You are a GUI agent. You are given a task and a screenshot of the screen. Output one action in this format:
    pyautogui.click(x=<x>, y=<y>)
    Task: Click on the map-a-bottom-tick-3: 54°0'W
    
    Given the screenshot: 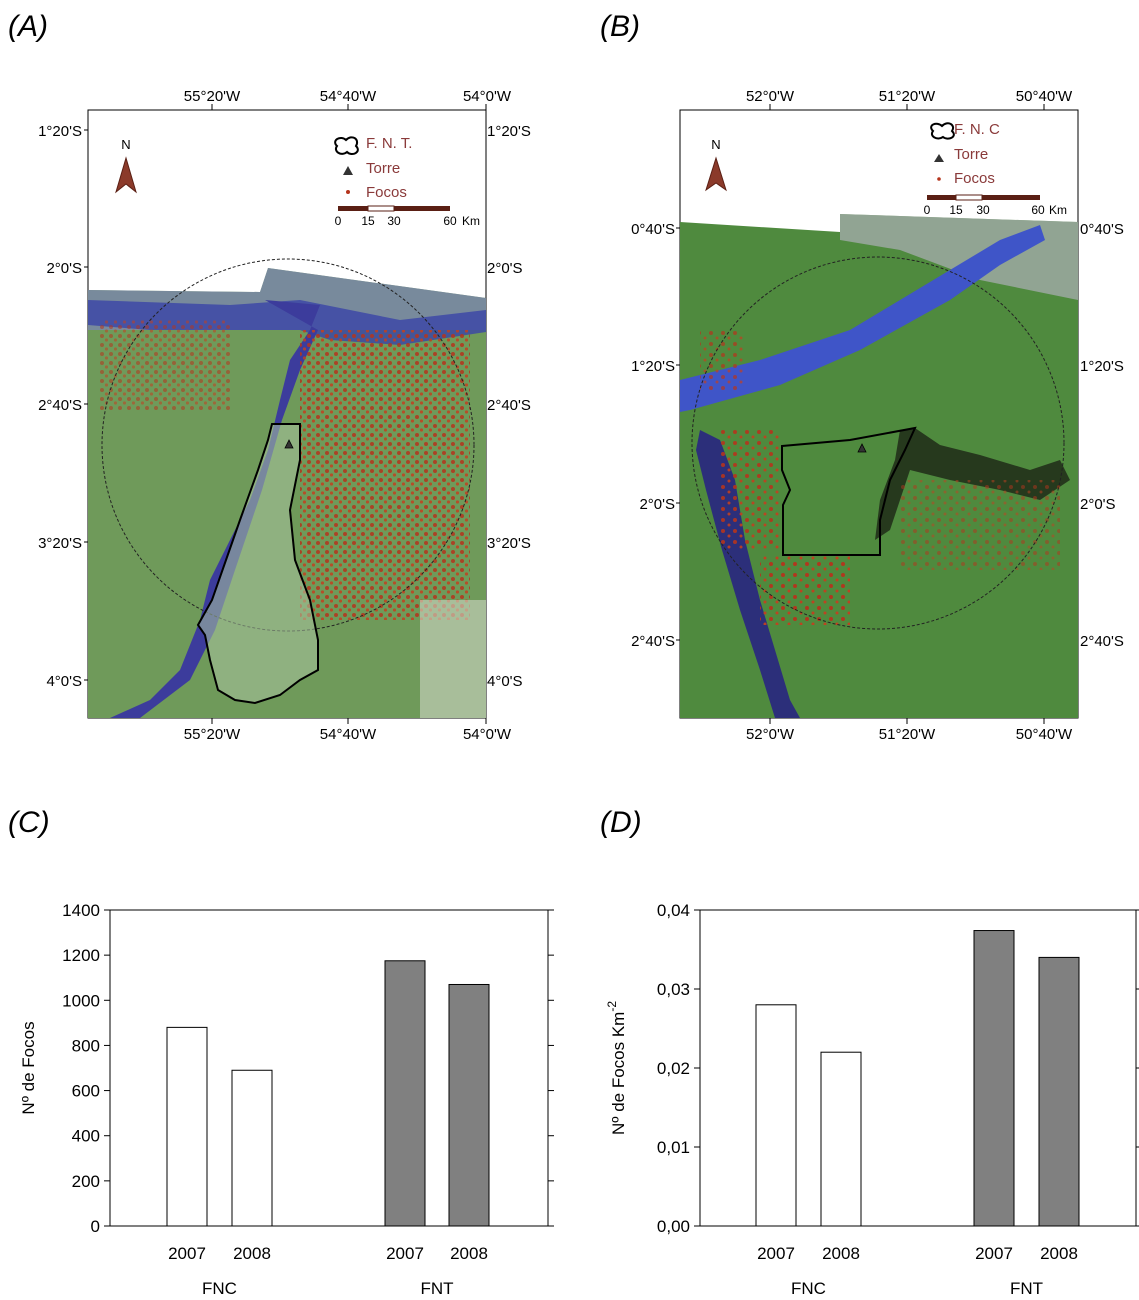 What is the action you would take?
    pyautogui.click(x=487, y=734)
    